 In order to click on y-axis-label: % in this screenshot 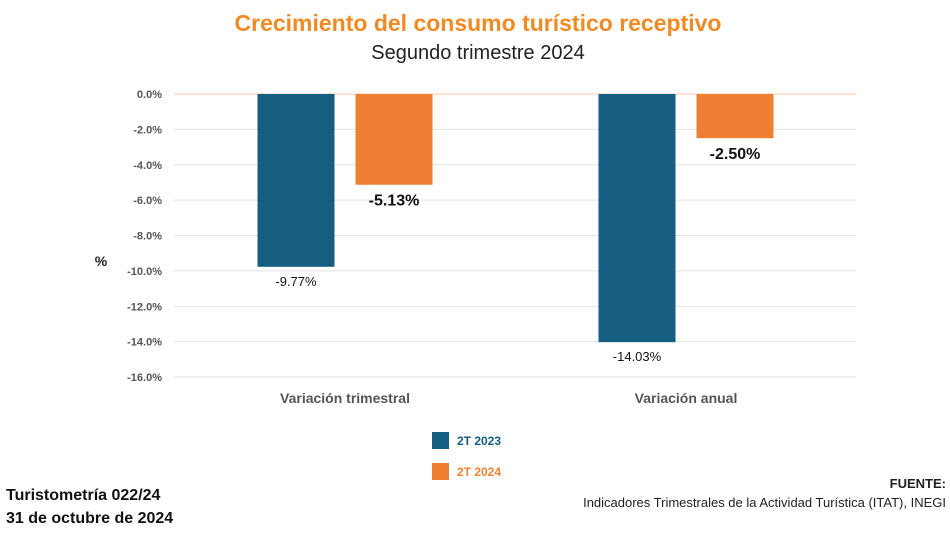, I will do `click(101, 261)`.